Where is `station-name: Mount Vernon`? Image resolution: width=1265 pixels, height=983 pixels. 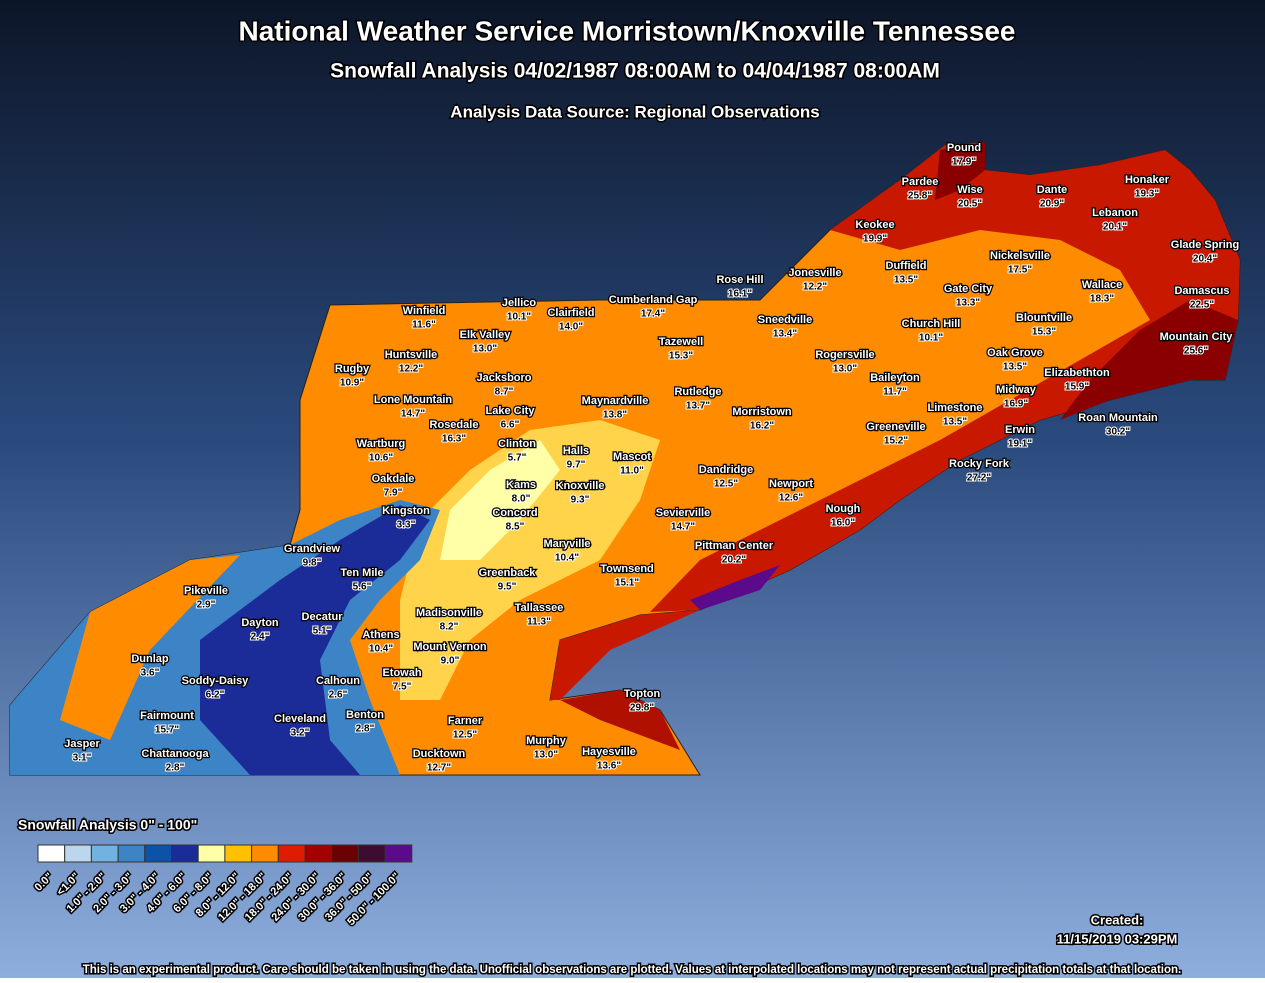 station-name: Mount Vernon is located at coordinates (450, 647).